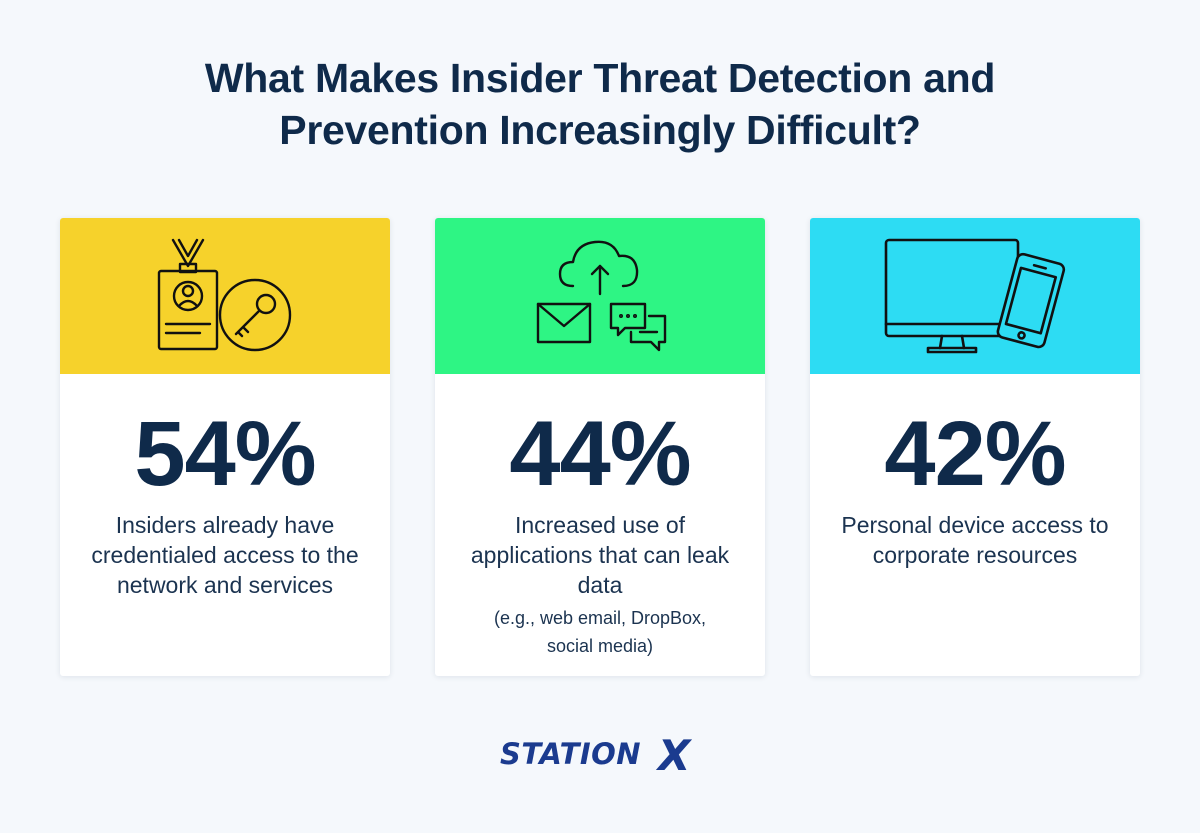  I want to click on monitor-phone-icon, so click(975, 296).